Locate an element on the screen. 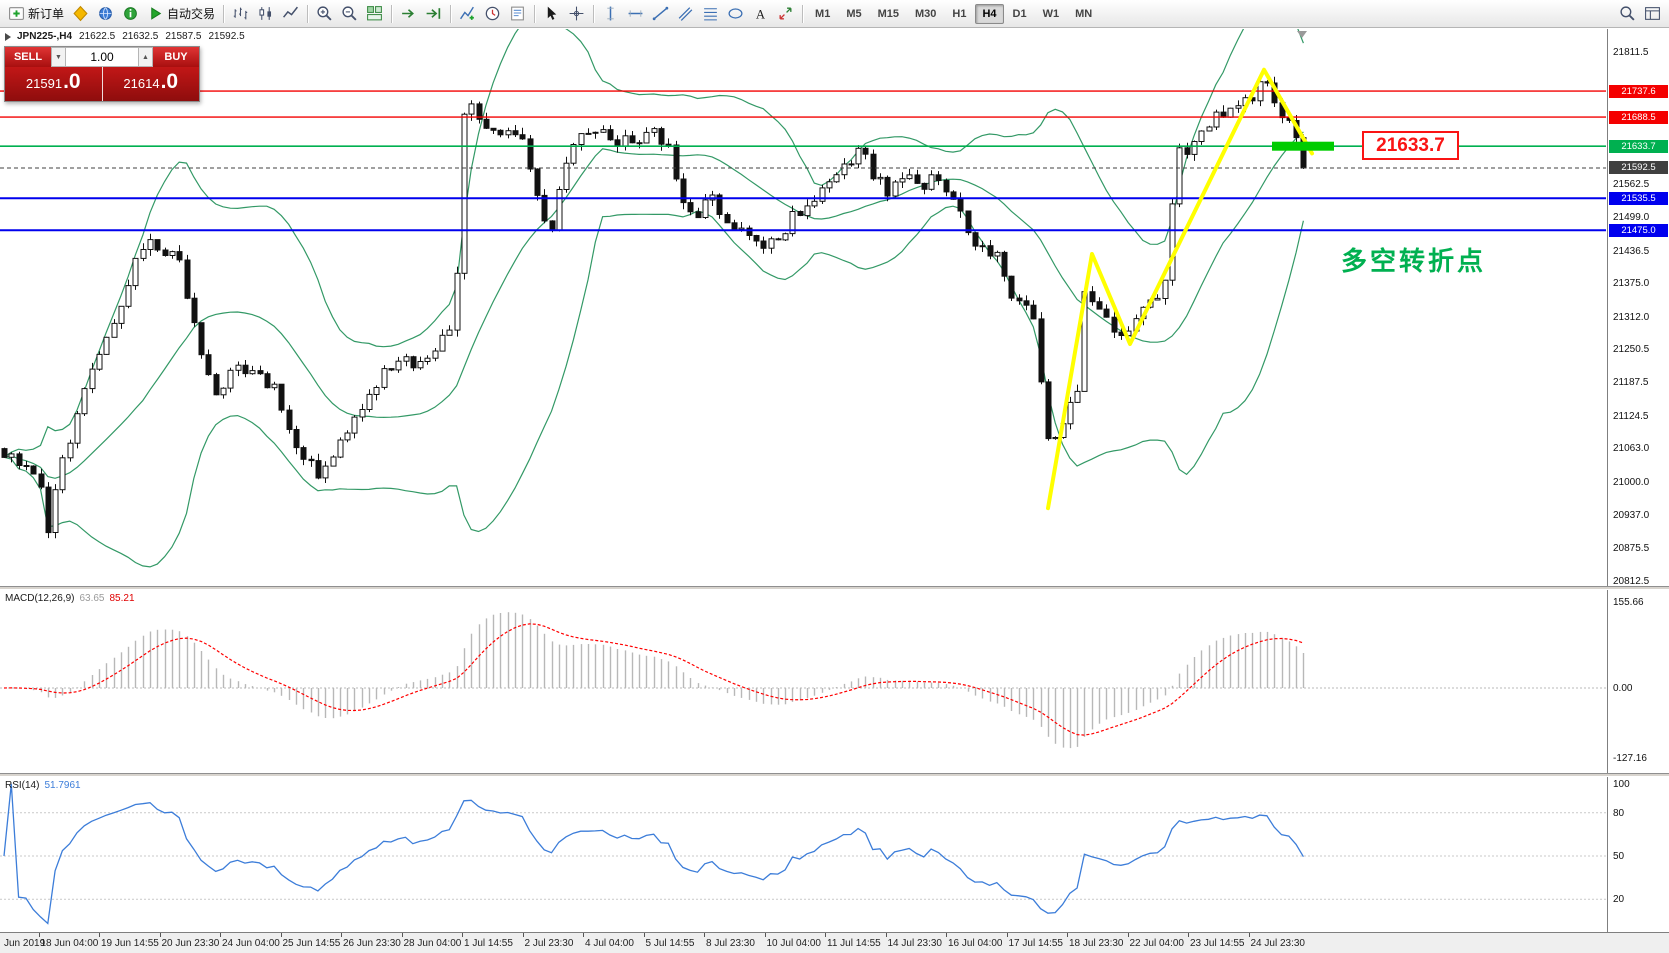  buy-button: BUY is located at coordinates (176, 57).